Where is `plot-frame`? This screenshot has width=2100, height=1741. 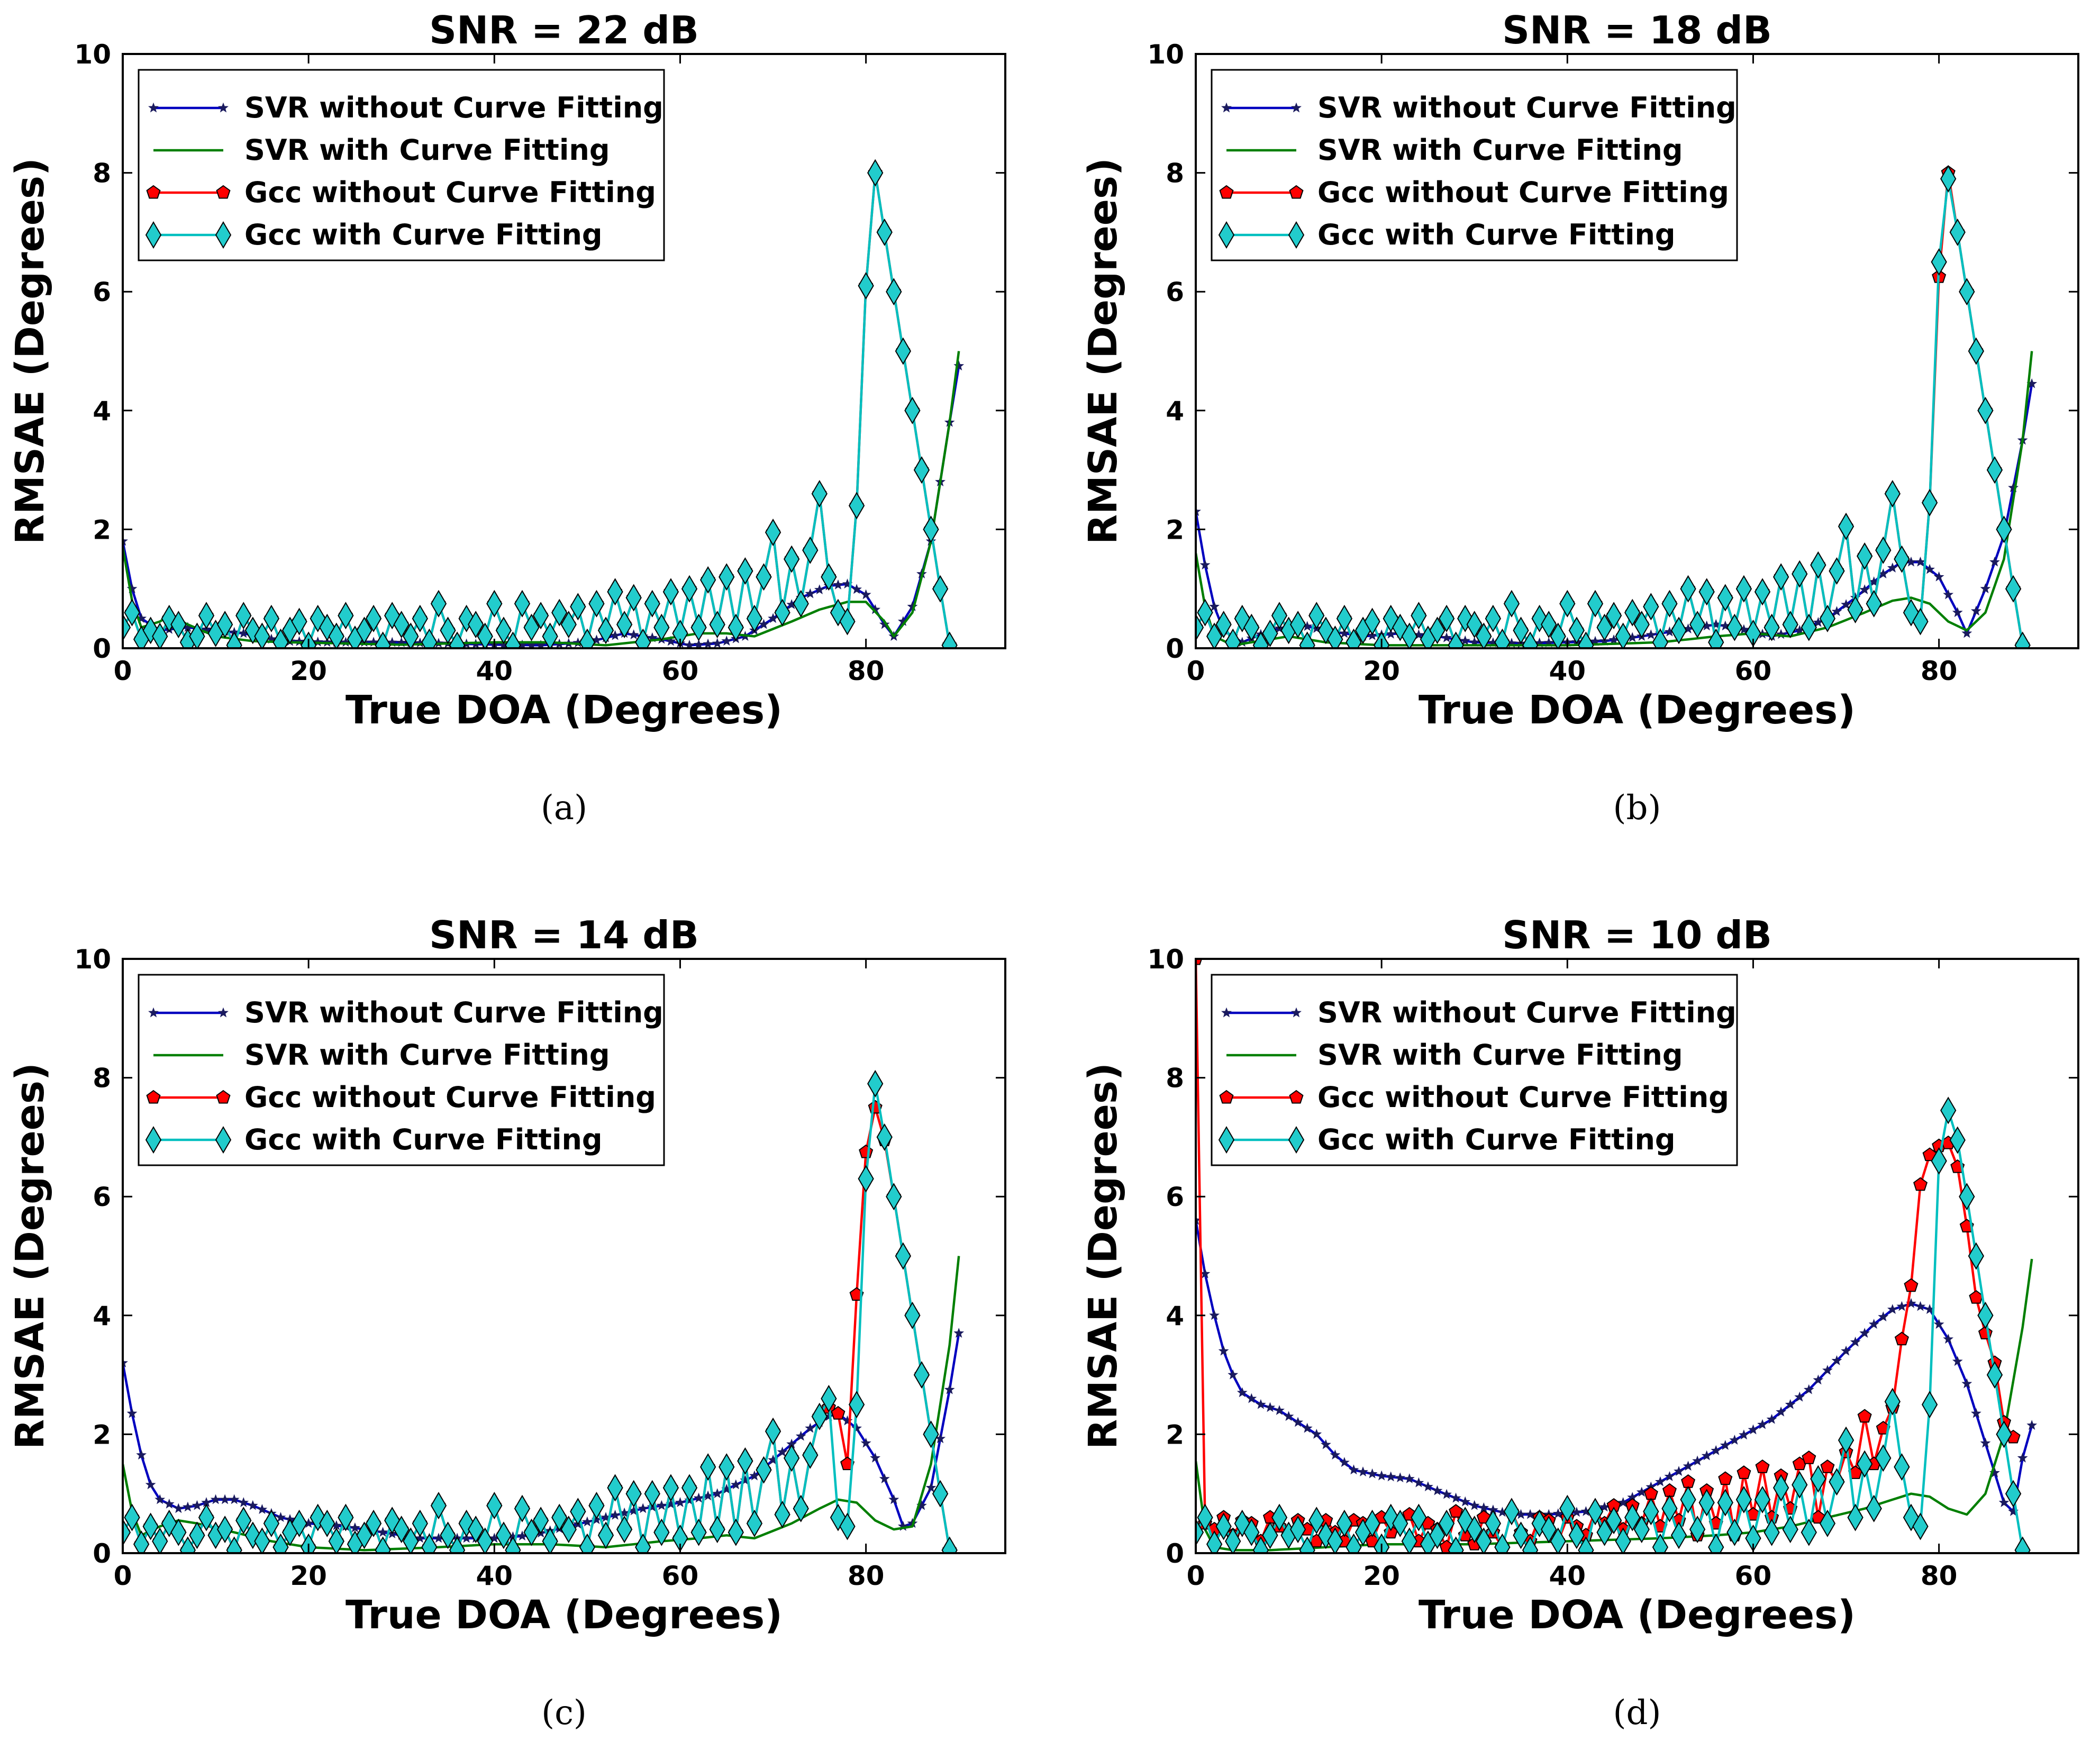
plot-frame is located at coordinates (564, 351).